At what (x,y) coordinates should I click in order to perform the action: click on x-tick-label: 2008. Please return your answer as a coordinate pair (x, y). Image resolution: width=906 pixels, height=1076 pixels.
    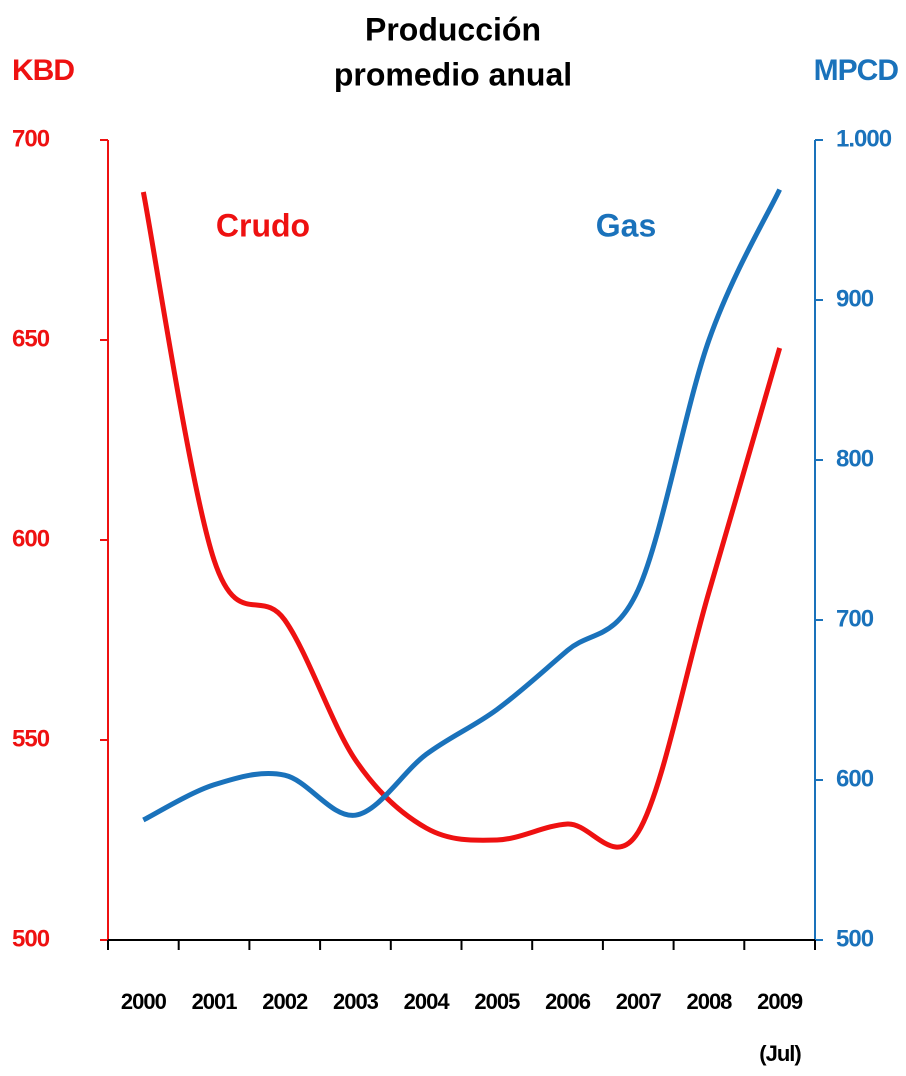
    Looking at the image, I should click on (709, 1001).